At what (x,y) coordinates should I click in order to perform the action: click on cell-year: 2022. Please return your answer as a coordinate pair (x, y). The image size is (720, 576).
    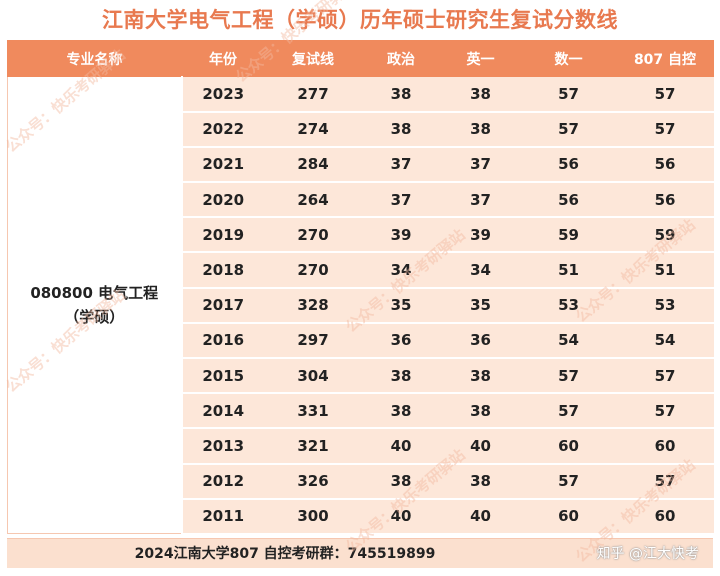
    Looking at the image, I should click on (223, 129).